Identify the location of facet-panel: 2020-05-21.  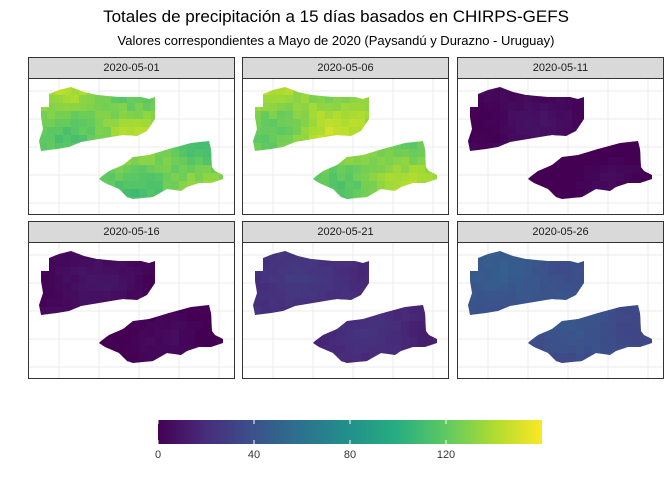
(345, 300).